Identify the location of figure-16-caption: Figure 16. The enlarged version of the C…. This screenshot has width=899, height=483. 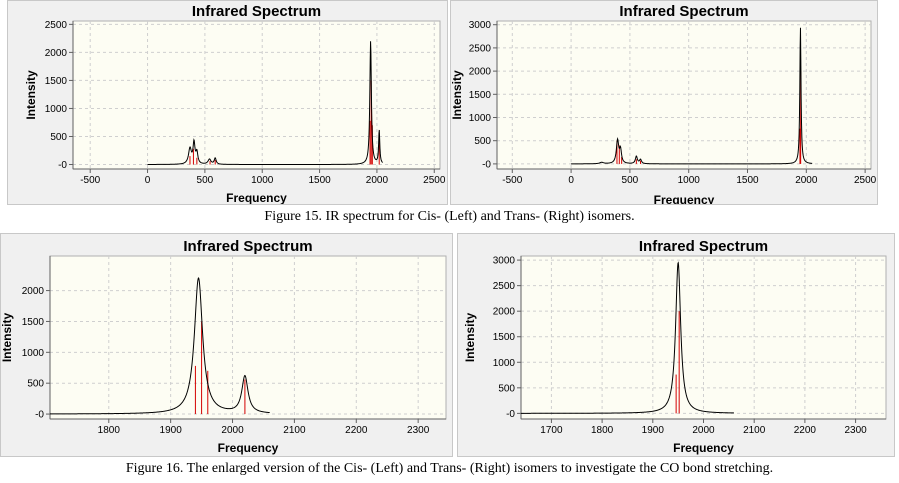
(449, 468).